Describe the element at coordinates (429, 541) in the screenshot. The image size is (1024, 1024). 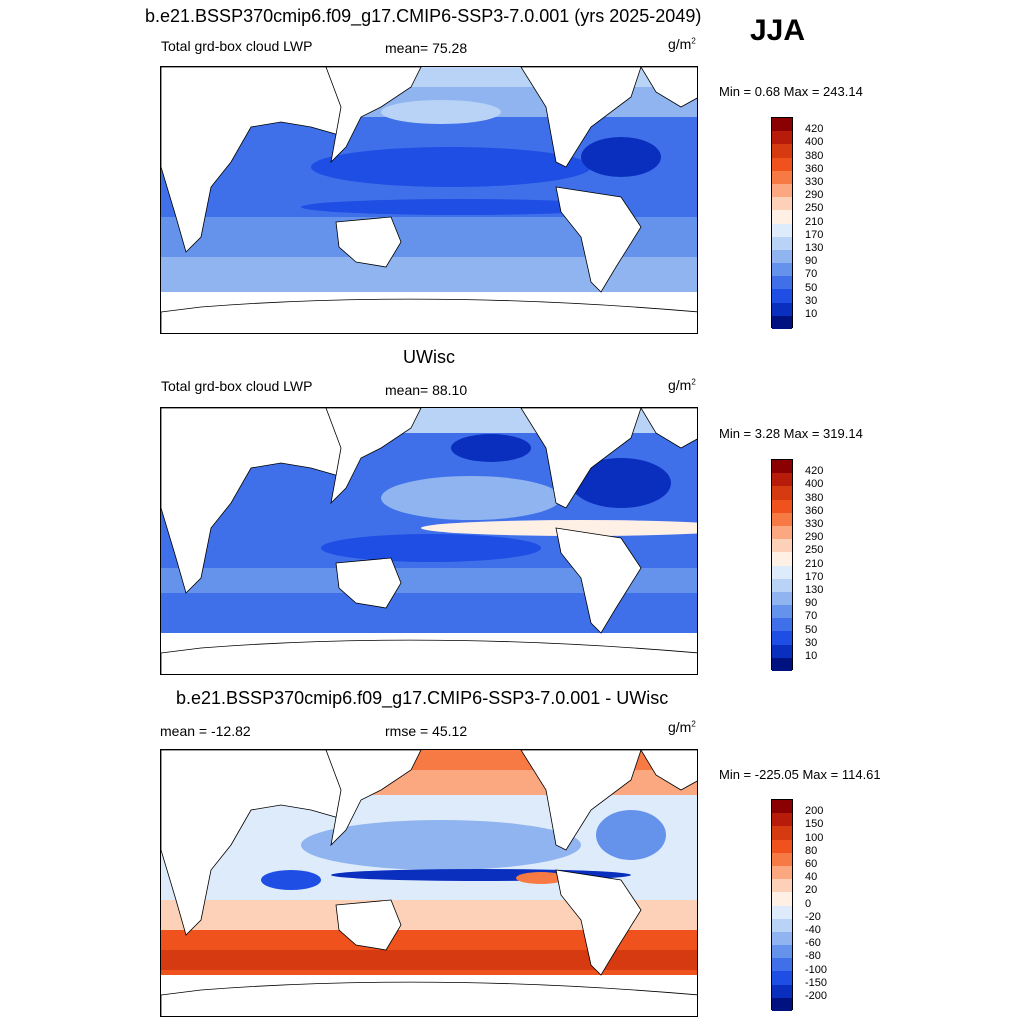
I see `panel-2-map` at that location.